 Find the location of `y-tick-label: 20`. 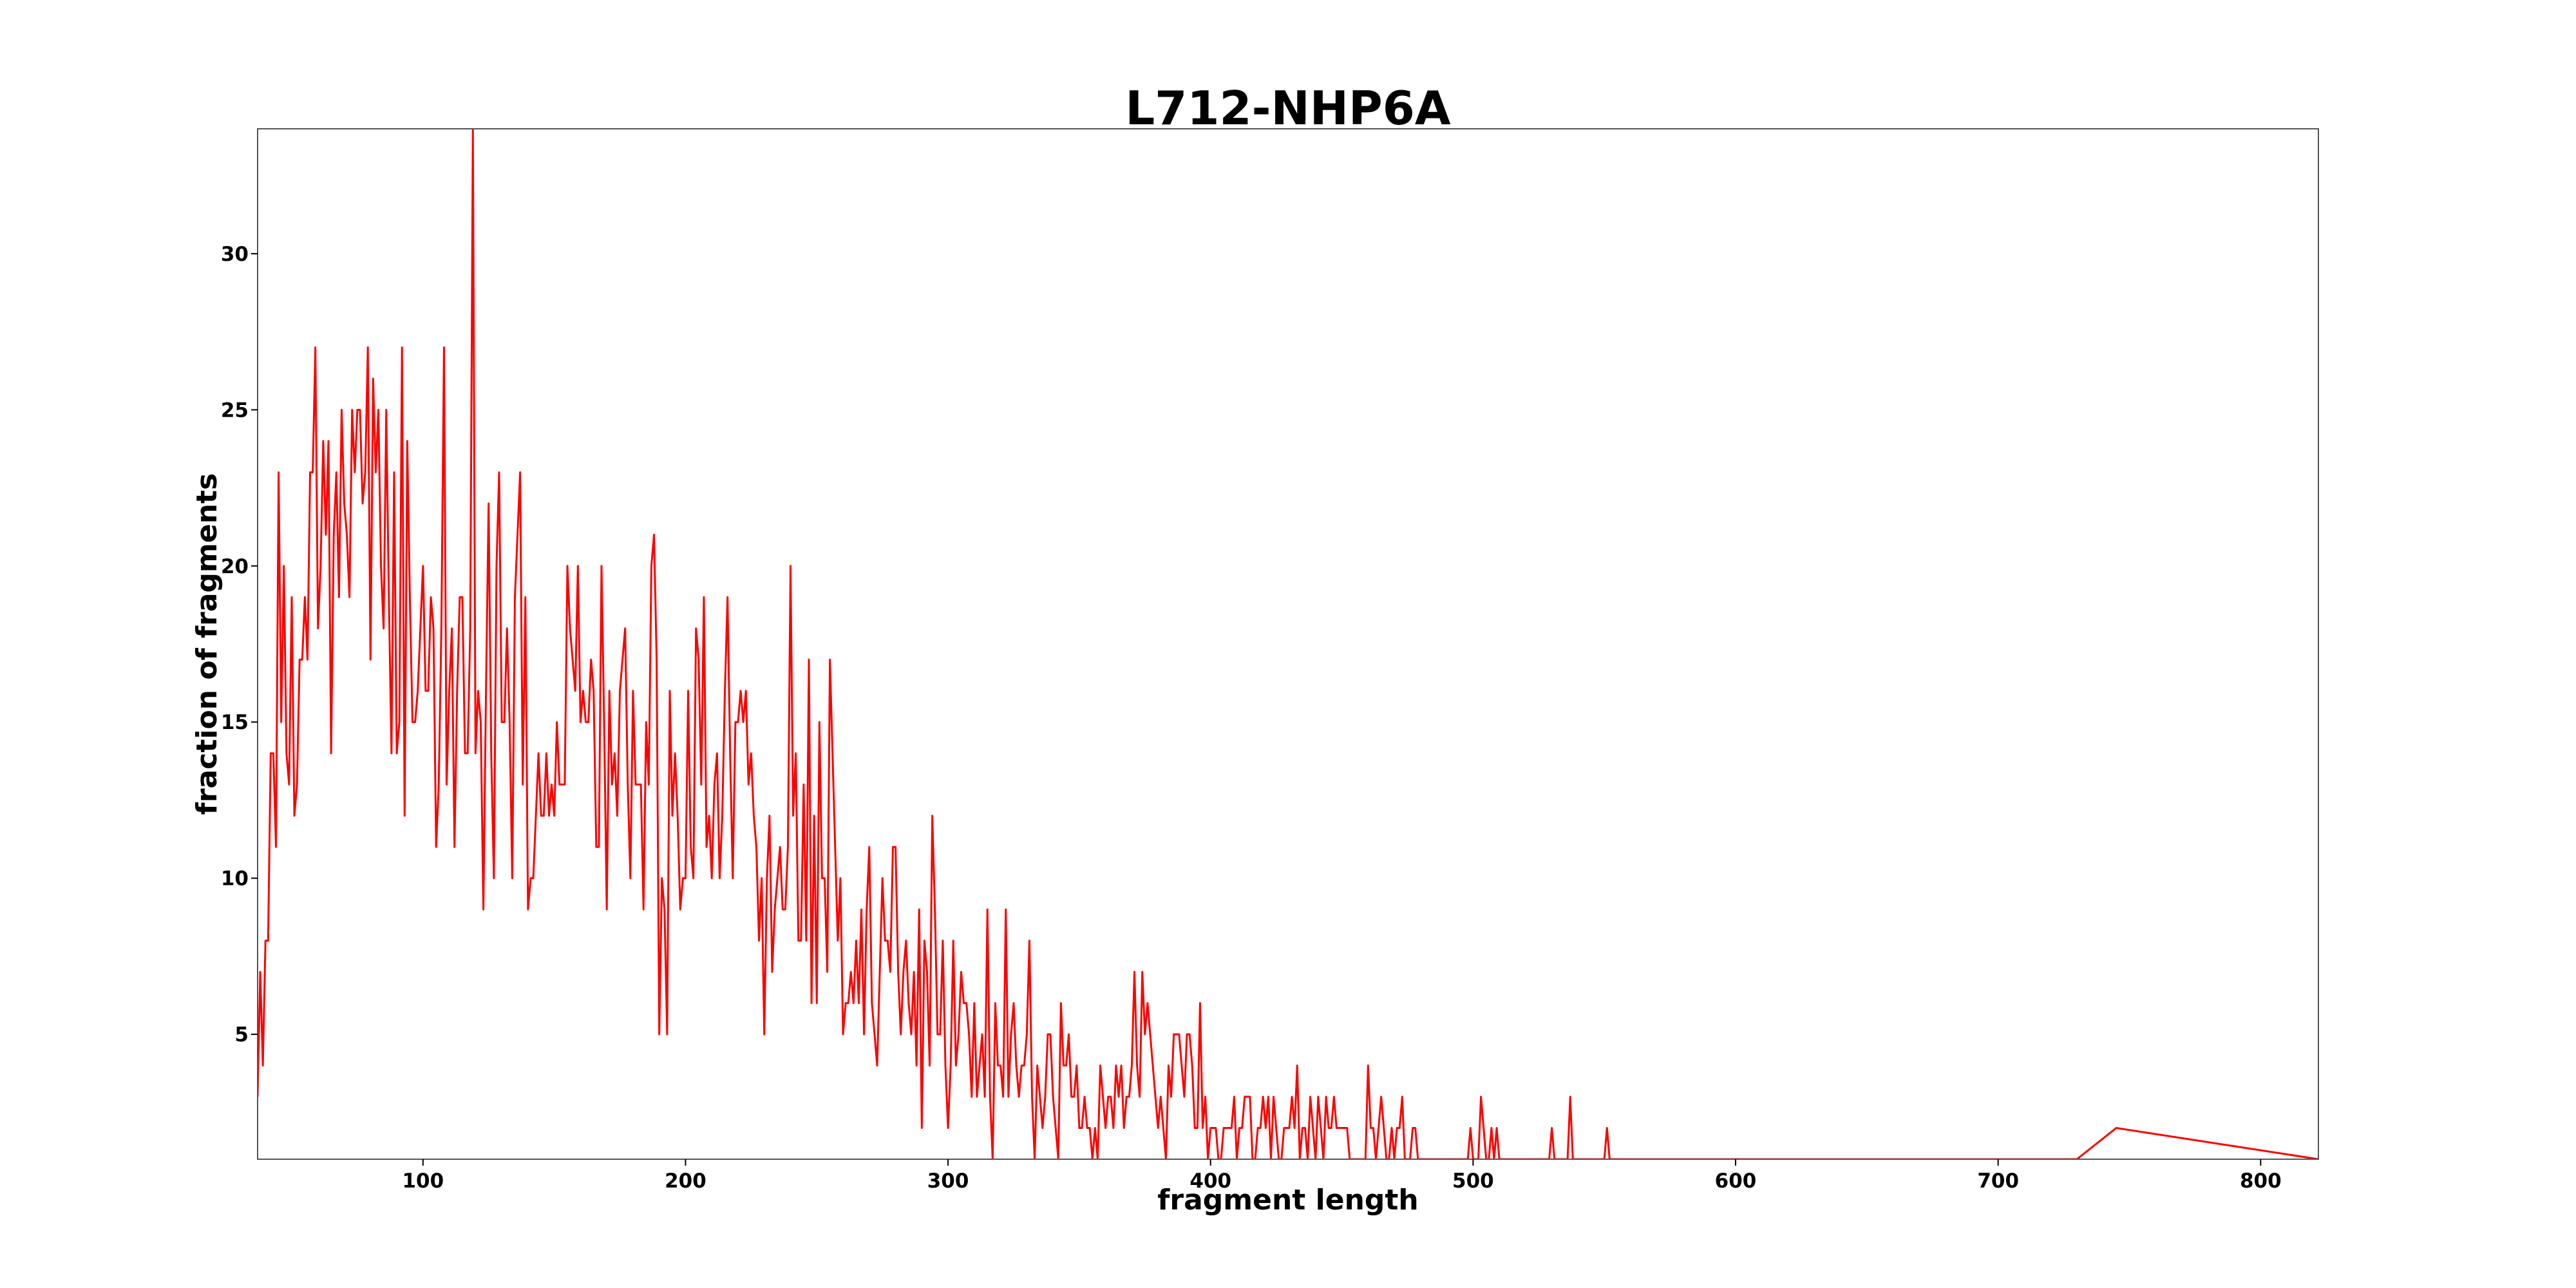

y-tick-label: 20 is located at coordinates (235, 566).